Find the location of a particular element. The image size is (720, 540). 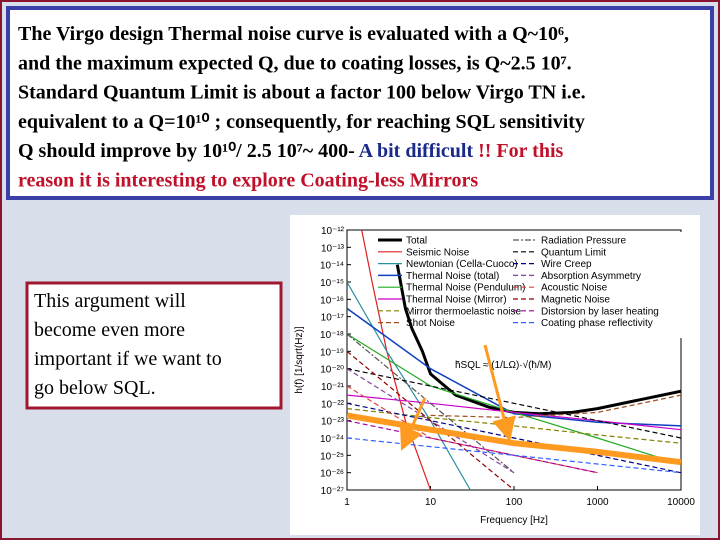

y-tick-label: 10⁻¹³ is located at coordinates (333, 248).